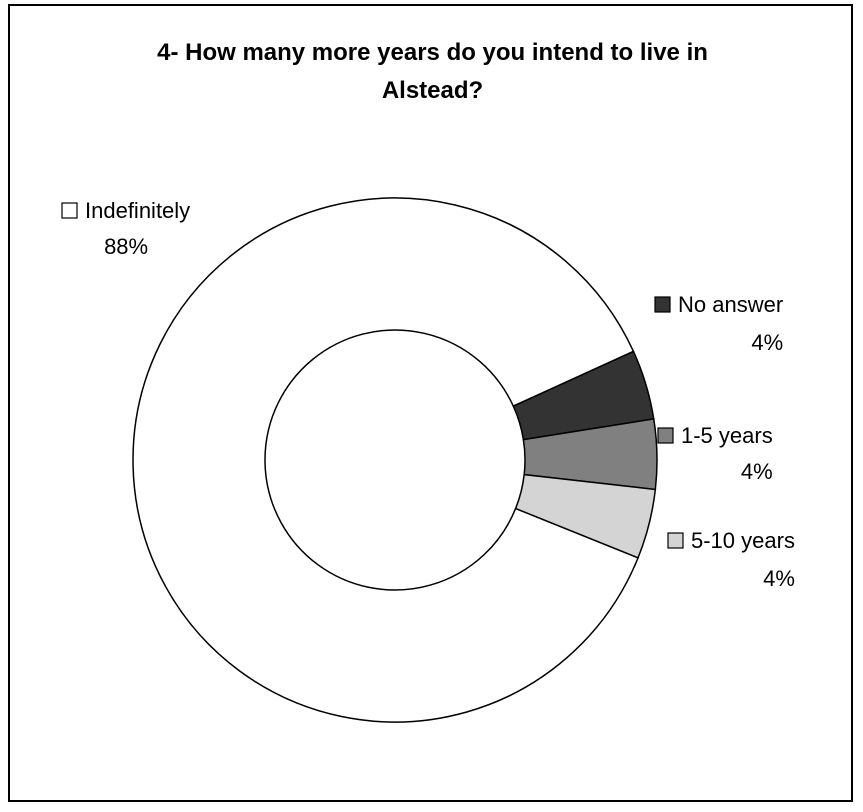 This screenshot has height=812, width=863. I want to click on legend-swatch-5-10-years, so click(675, 540).